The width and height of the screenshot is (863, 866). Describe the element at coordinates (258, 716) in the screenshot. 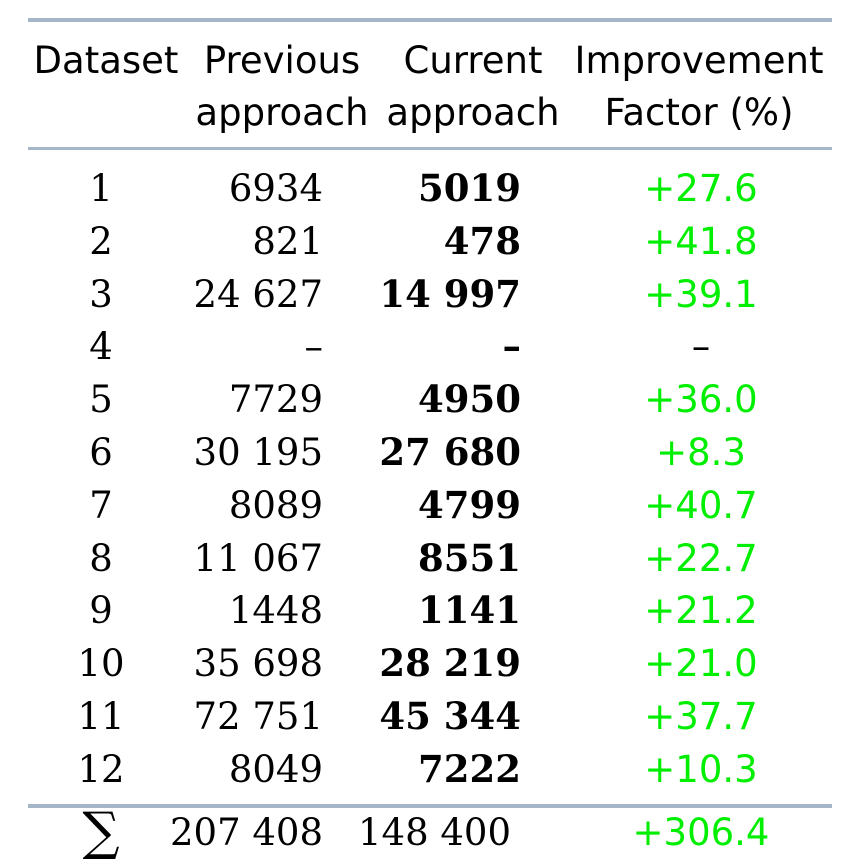

I see `table-cell-previous: 72 751` at that location.